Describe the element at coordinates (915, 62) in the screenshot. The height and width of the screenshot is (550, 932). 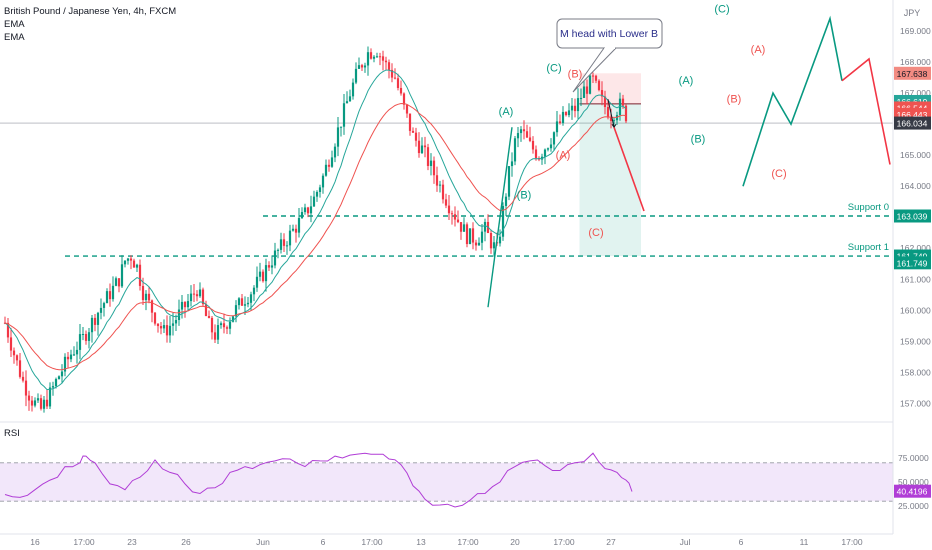
I see `price-tick-1: 168.000` at that location.